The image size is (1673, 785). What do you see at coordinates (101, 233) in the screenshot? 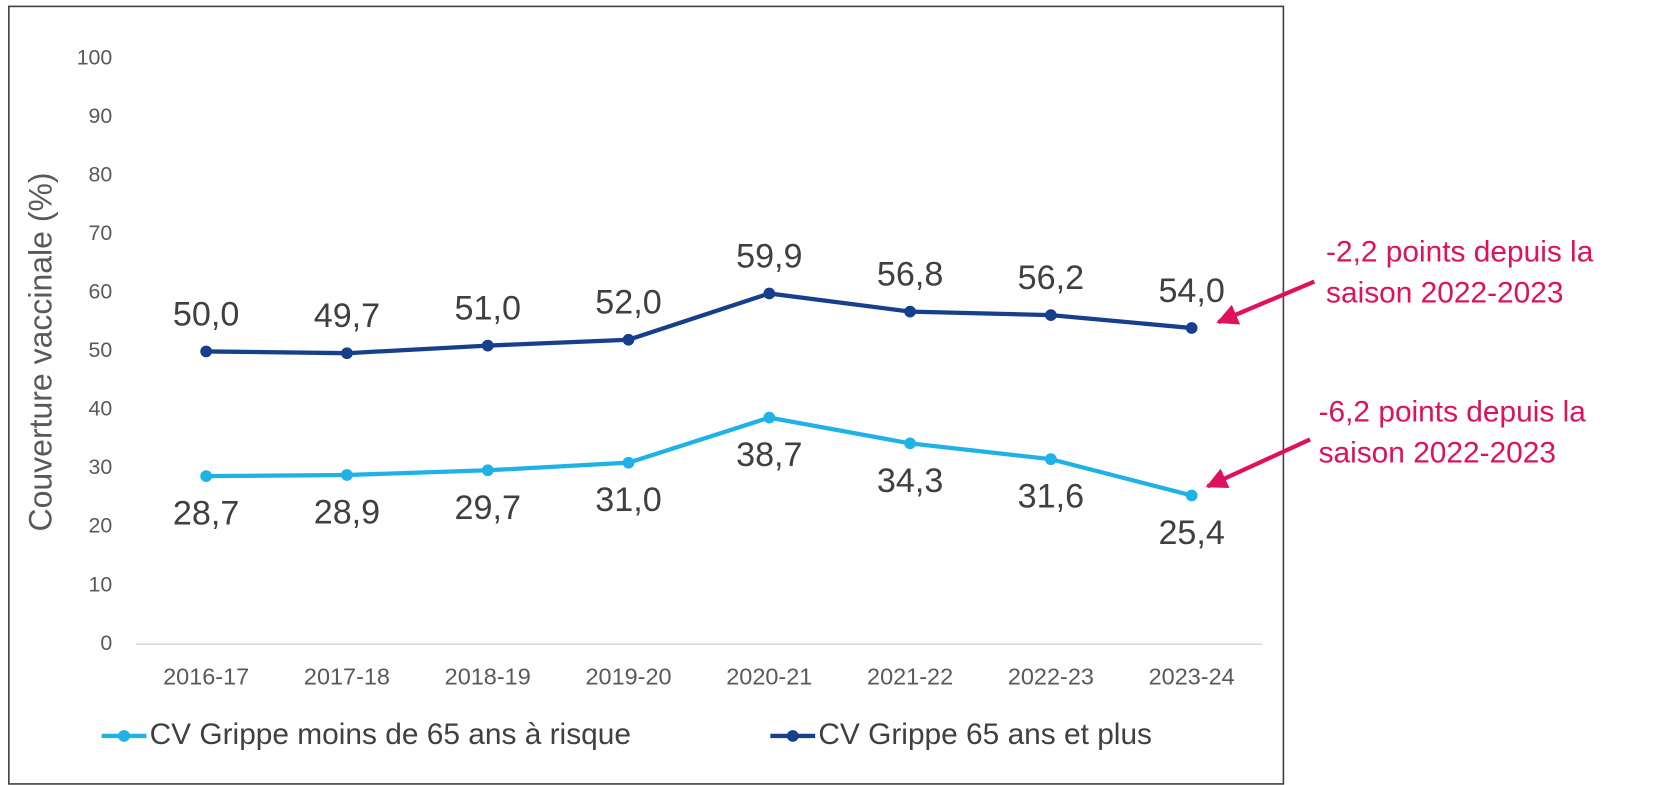
I see `y-tick-label: 70` at bounding box center [101, 233].